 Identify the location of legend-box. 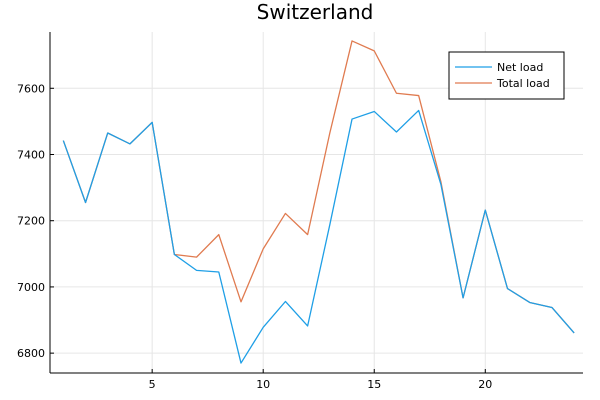
(506, 75).